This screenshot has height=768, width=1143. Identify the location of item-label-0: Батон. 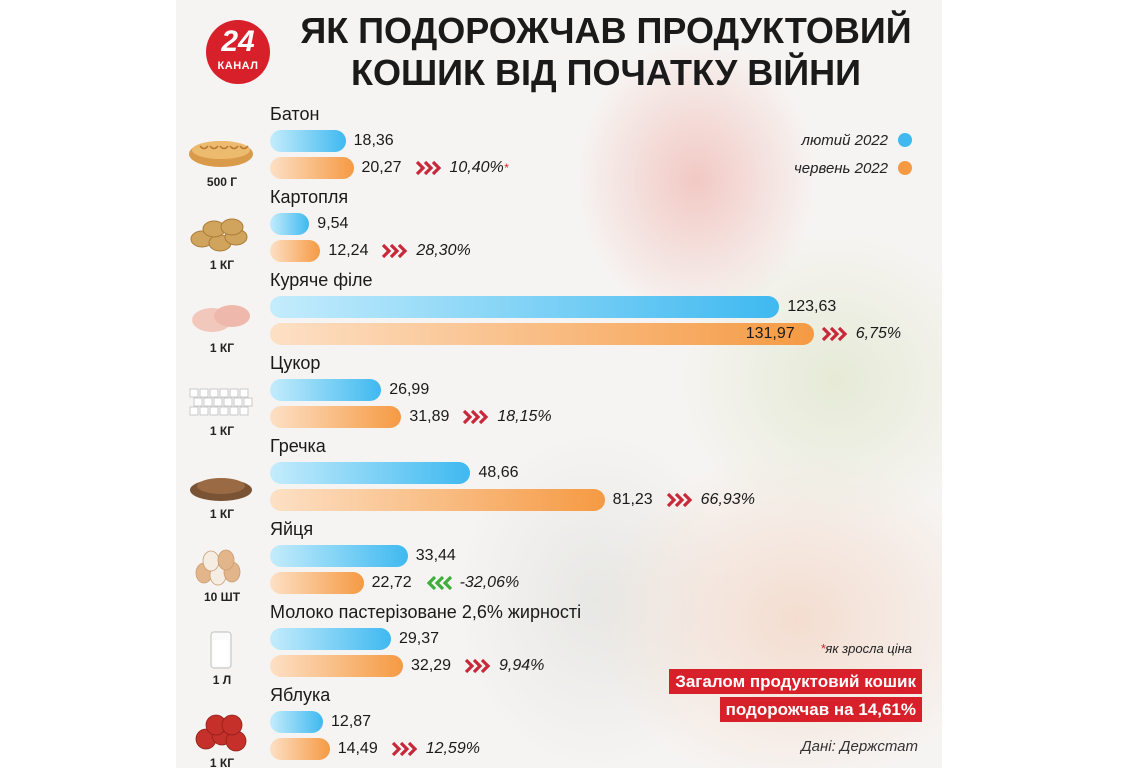
(295, 114).